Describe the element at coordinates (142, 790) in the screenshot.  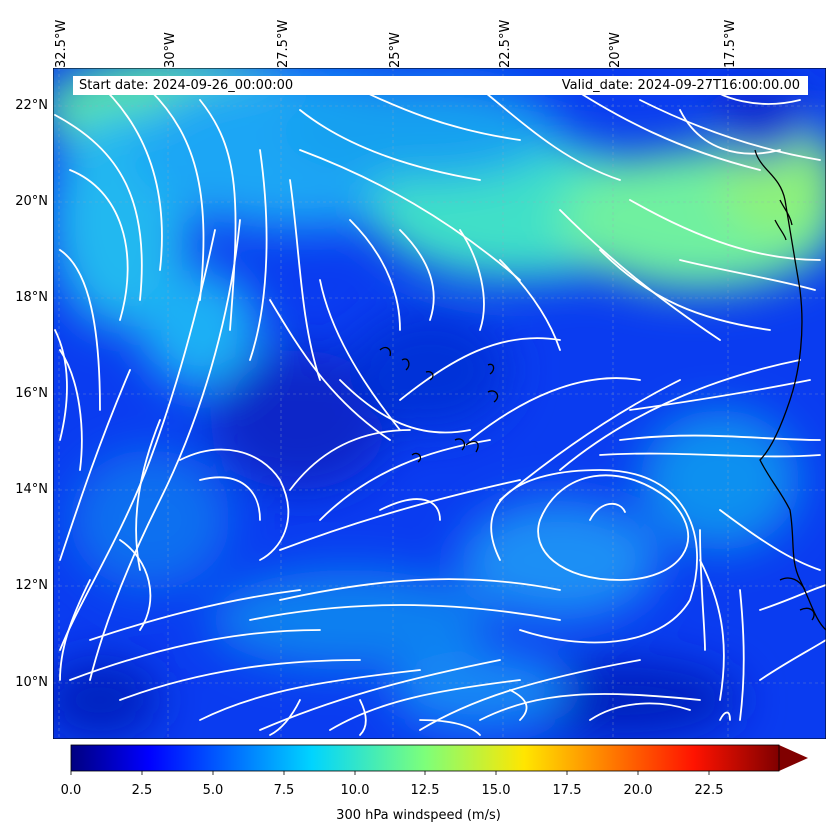
I see `colorbar-tick-label: 2.5` at that location.